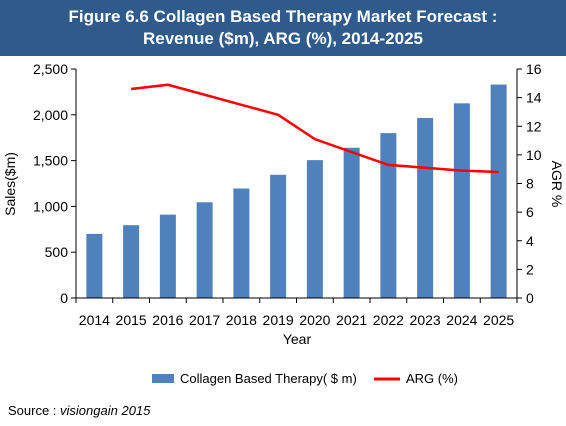 The width and height of the screenshot is (566, 426). What do you see at coordinates (94, 320) in the screenshot?
I see `x-tick-label-2014: 2014` at bounding box center [94, 320].